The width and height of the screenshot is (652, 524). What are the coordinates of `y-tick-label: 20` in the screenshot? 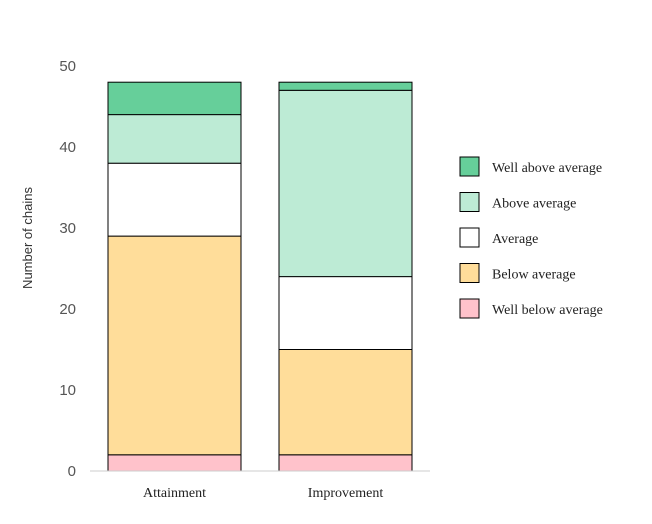 It's located at (67, 309).